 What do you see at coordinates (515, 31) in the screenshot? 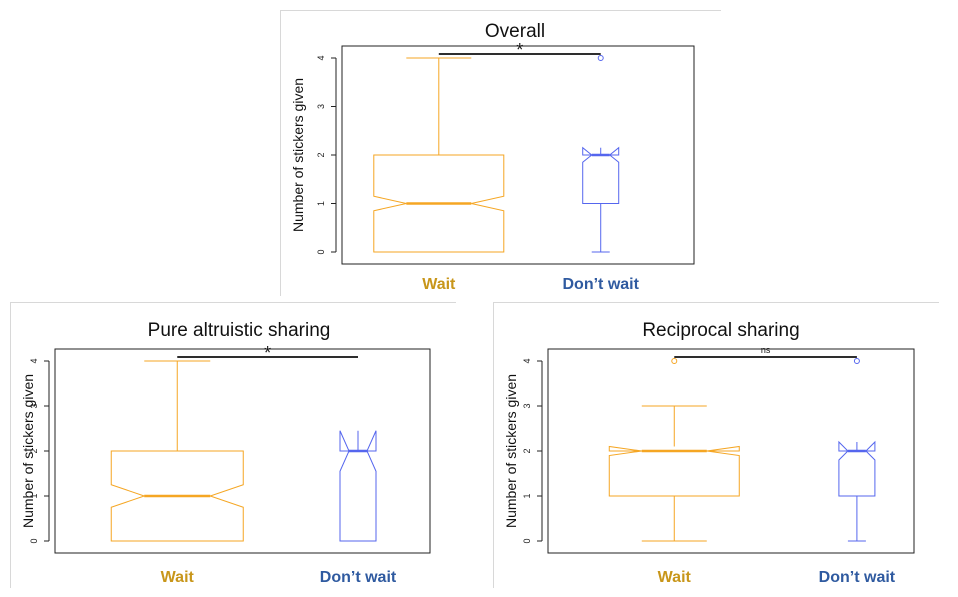
I see `chart-title: Overall` at bounding box center [515, 31].